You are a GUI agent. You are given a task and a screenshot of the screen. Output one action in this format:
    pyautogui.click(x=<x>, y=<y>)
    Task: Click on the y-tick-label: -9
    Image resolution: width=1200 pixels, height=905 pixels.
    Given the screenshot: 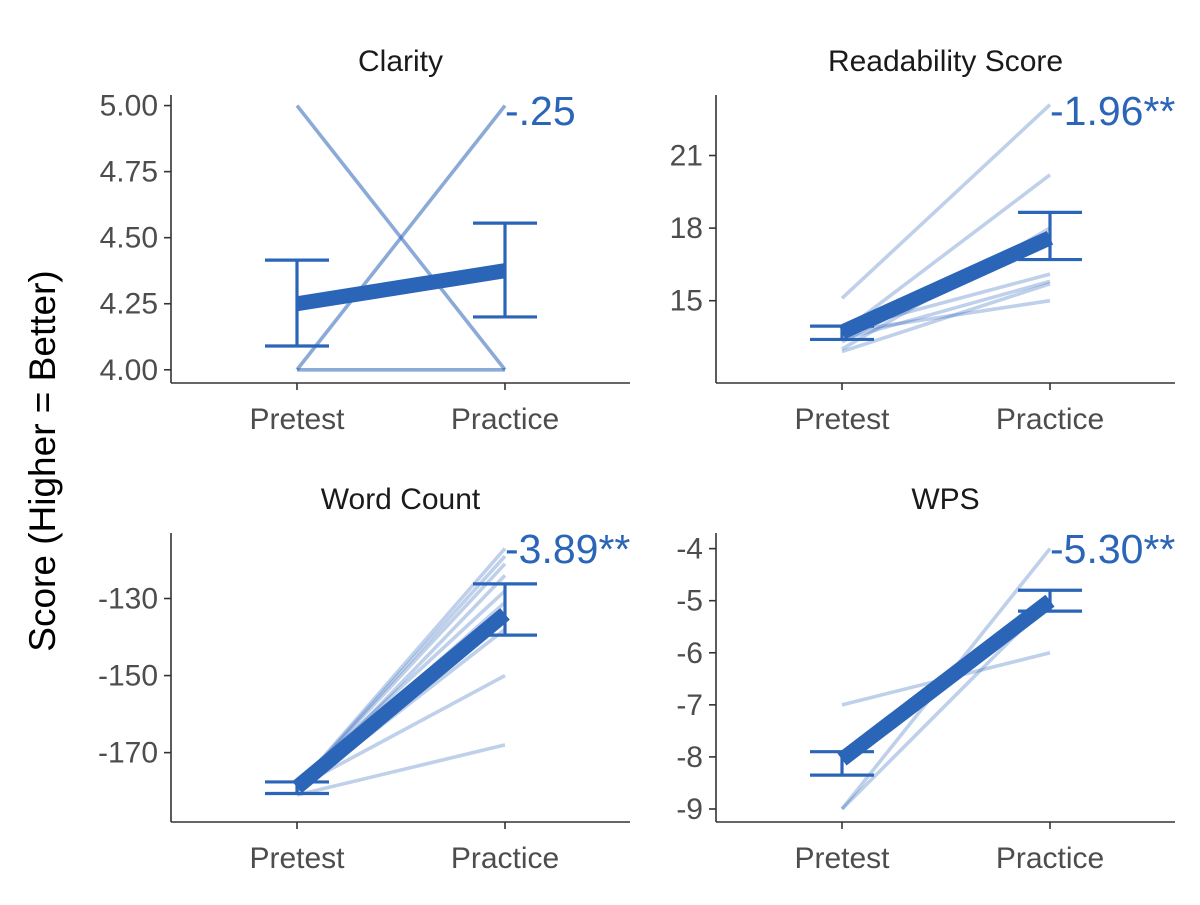 What is the action you would take?
    pyautogui.click(x=689, y=809)
    